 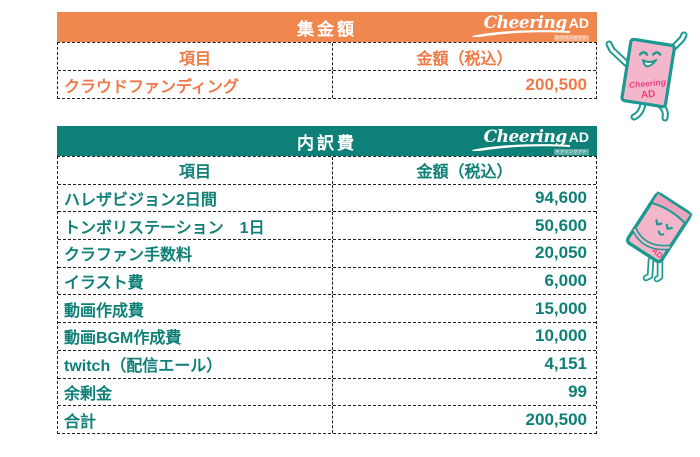 I want to click on table-row: クラファン手数料 20,050, so click(x=327, y=254).